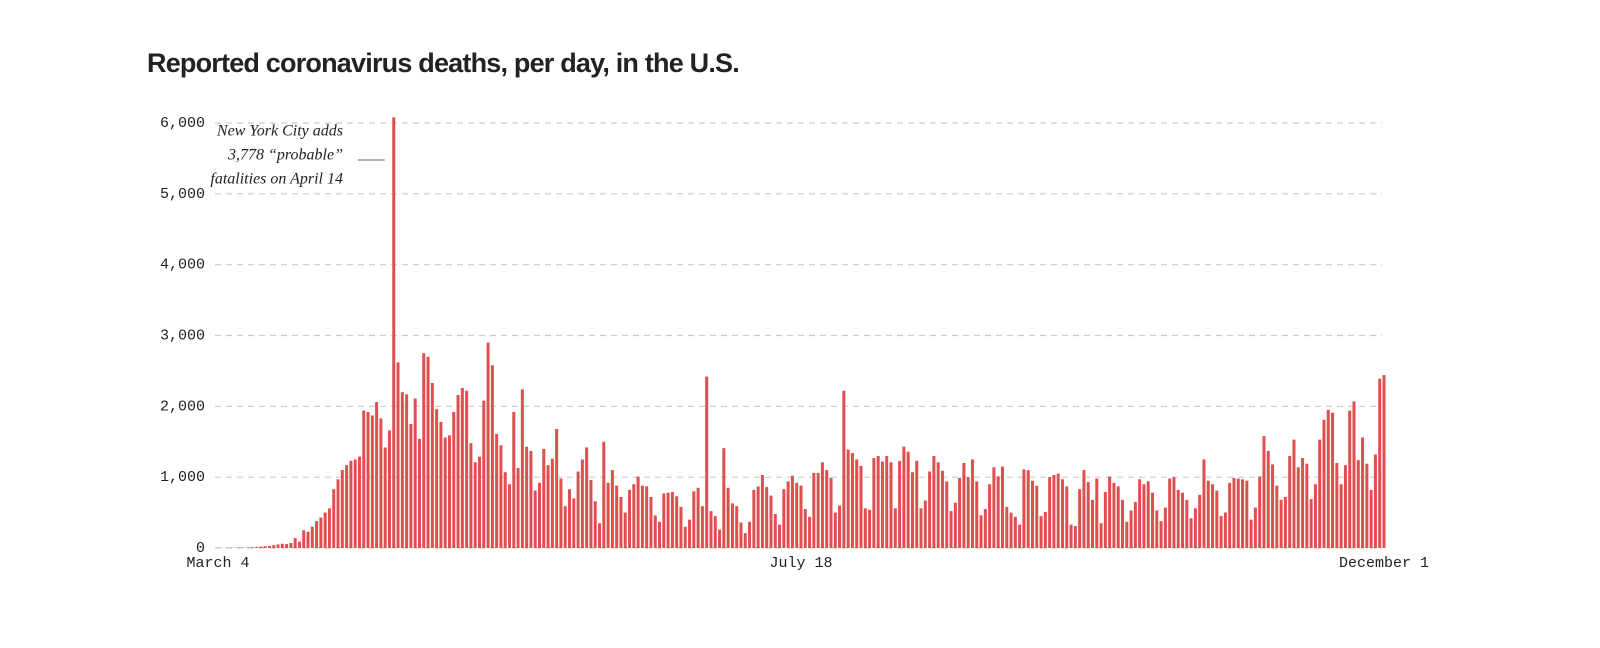  I want to click on y-tick-label: 6,000, so click(182, 123).